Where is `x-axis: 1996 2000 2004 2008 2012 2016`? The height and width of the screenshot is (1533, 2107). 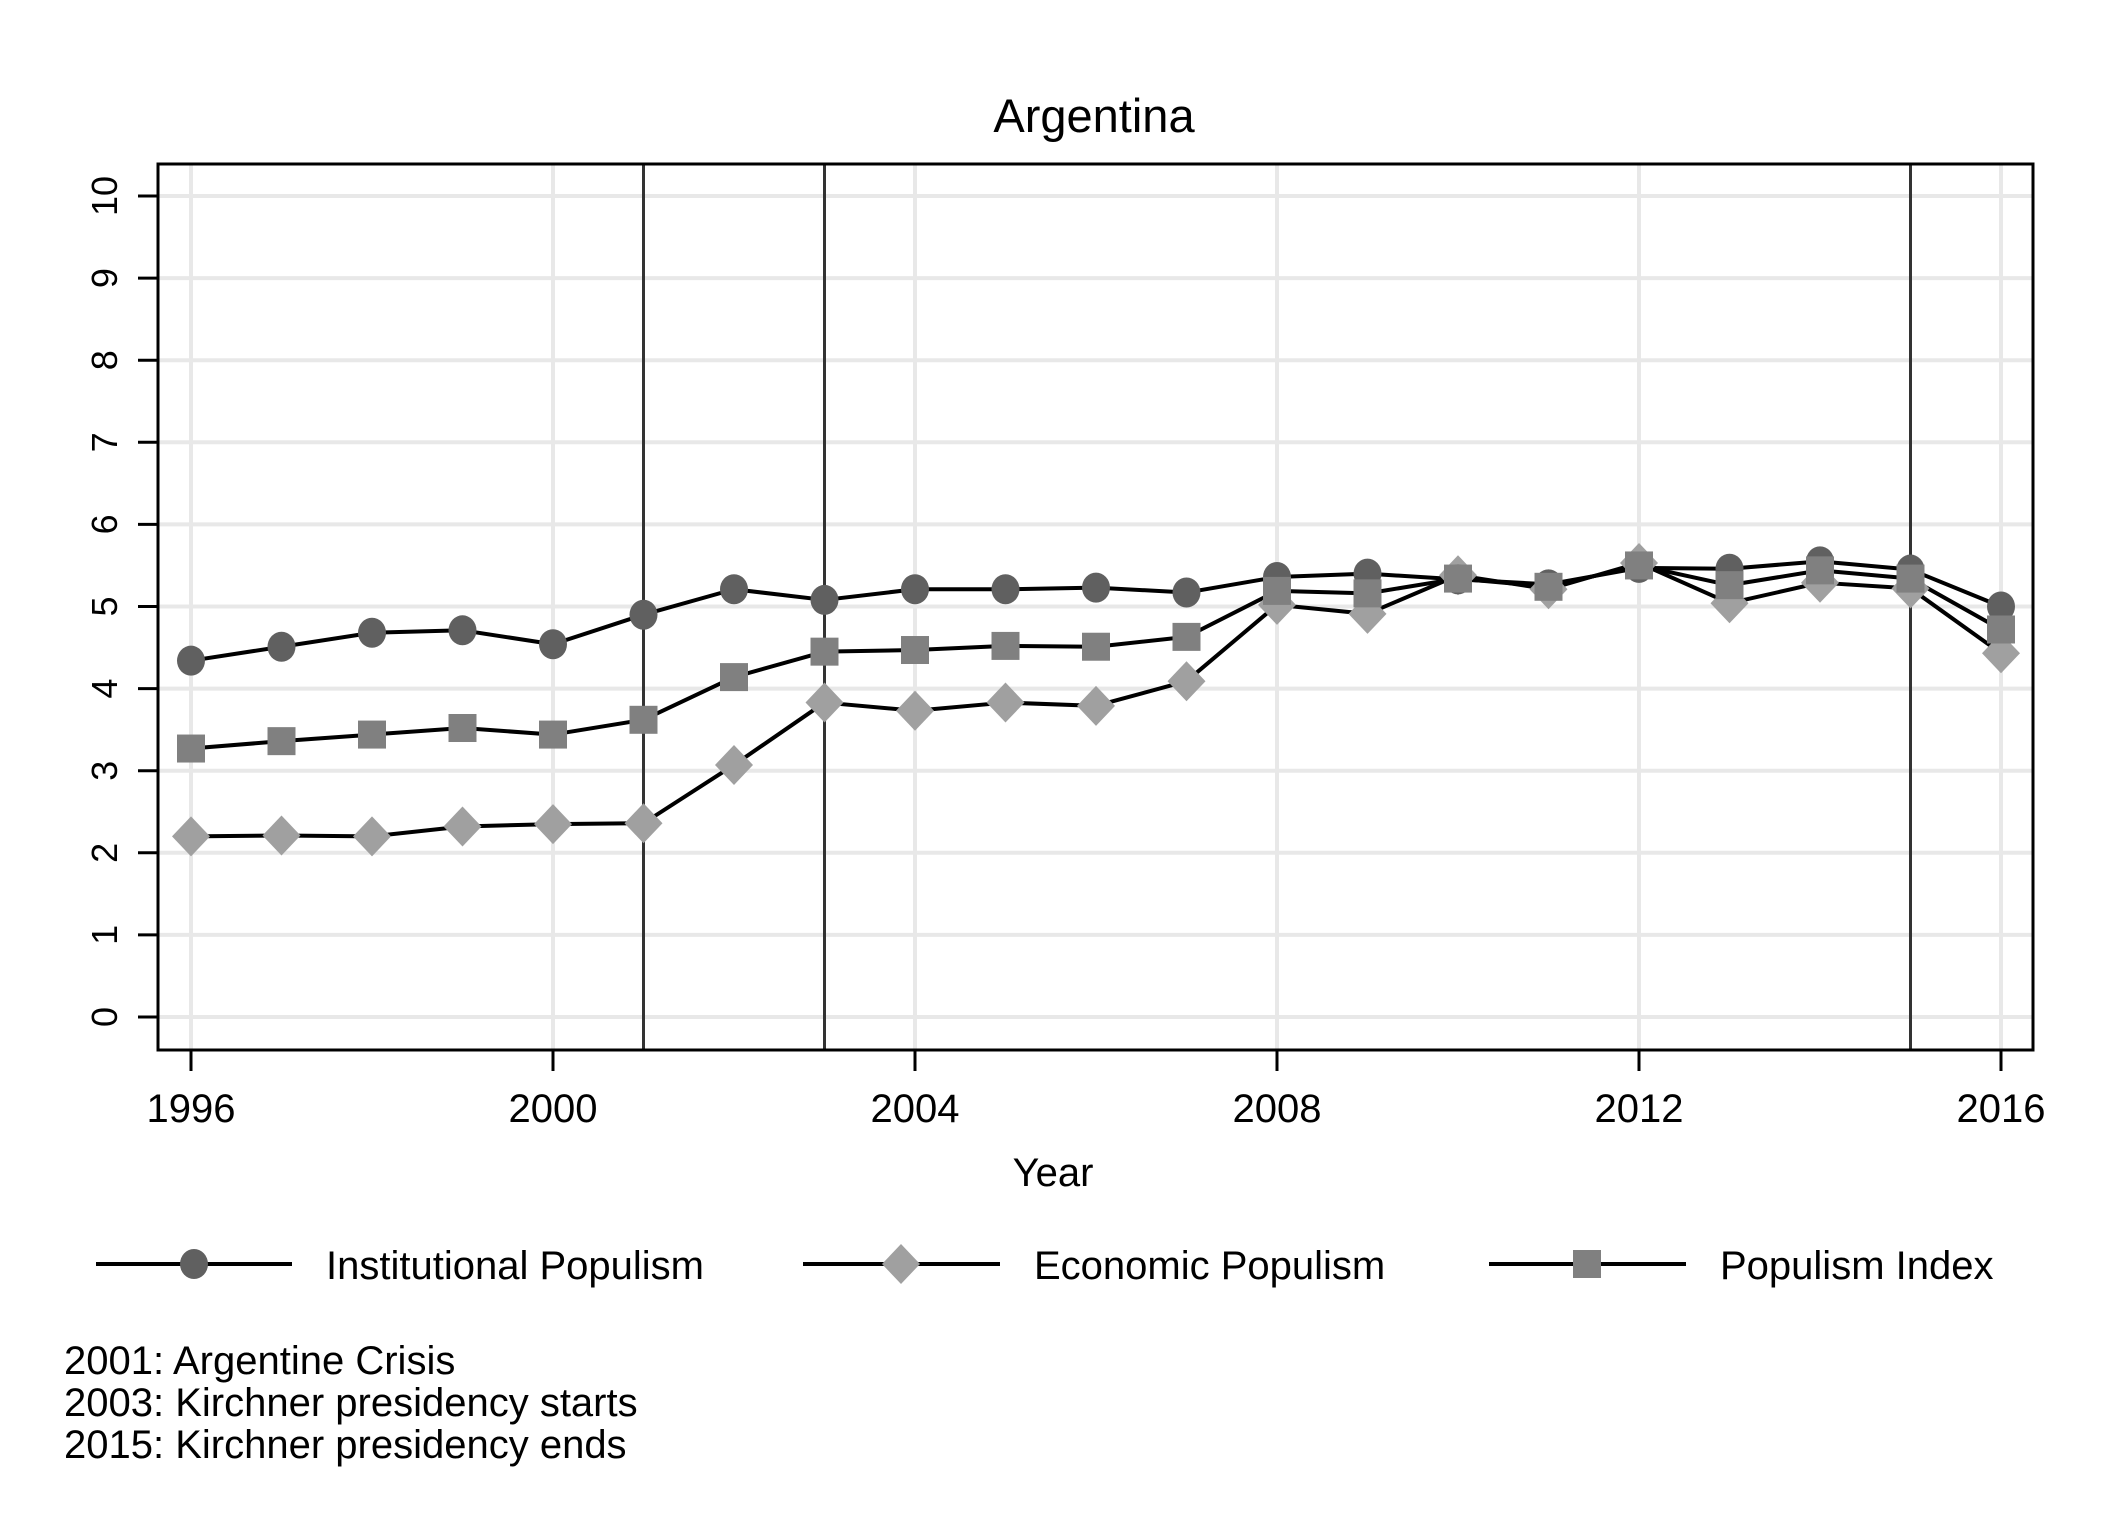
x-axis: 1996 2000 2004 2008 2012 2016 is located at coordinates (1096, 1090).